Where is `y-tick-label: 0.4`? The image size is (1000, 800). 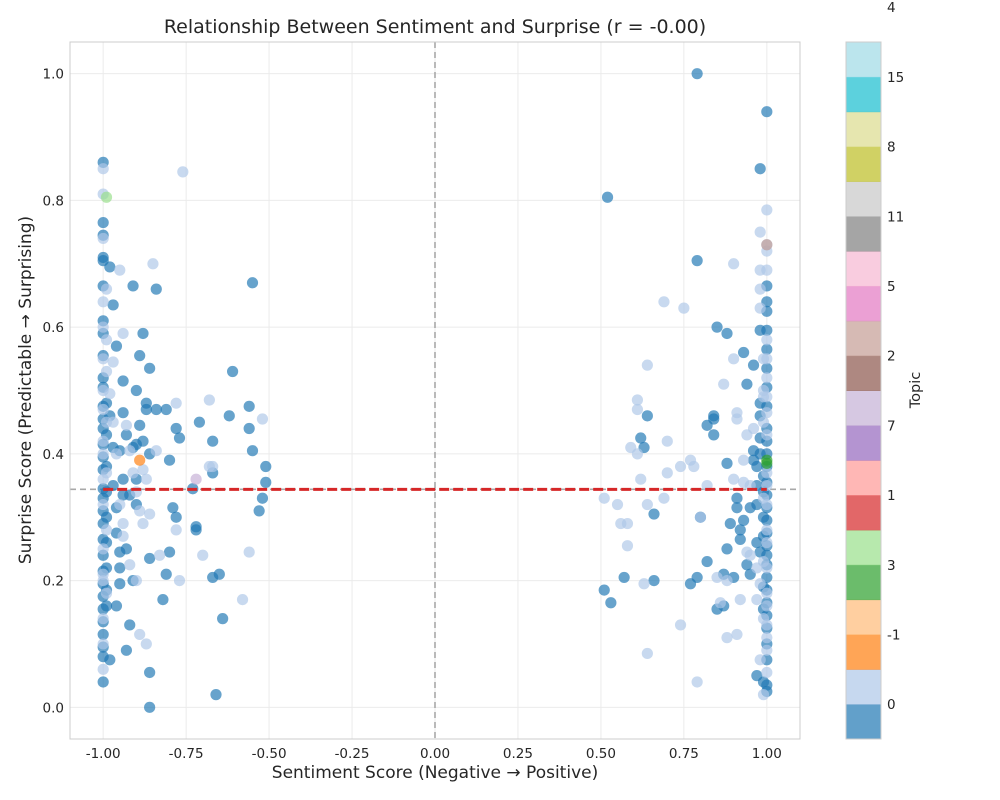
y-tick-label: 0.4 is located at coordinates (53, 455).